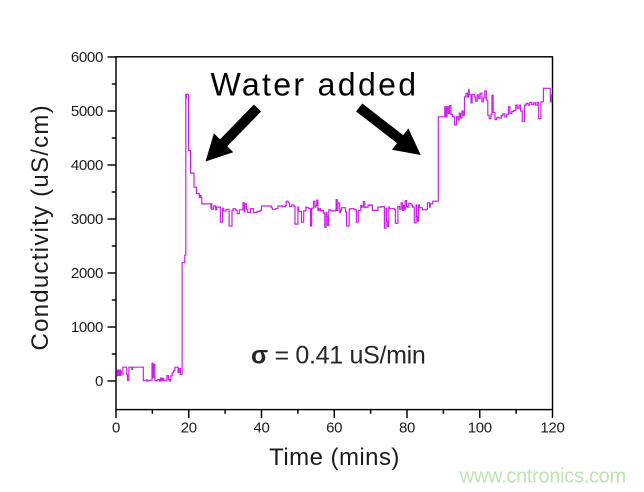 The height and width of the screenshot is (492, 644). Describe the element at coordinates (334, 427) in the screenshot. I see `svg-text: 60` at that location.